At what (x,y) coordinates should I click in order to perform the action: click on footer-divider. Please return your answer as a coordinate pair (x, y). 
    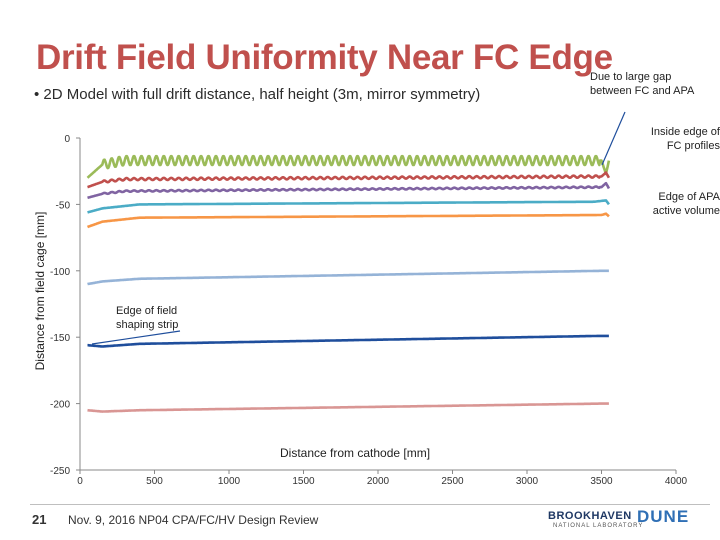
    Looking at the image, I should click on (370, 504).